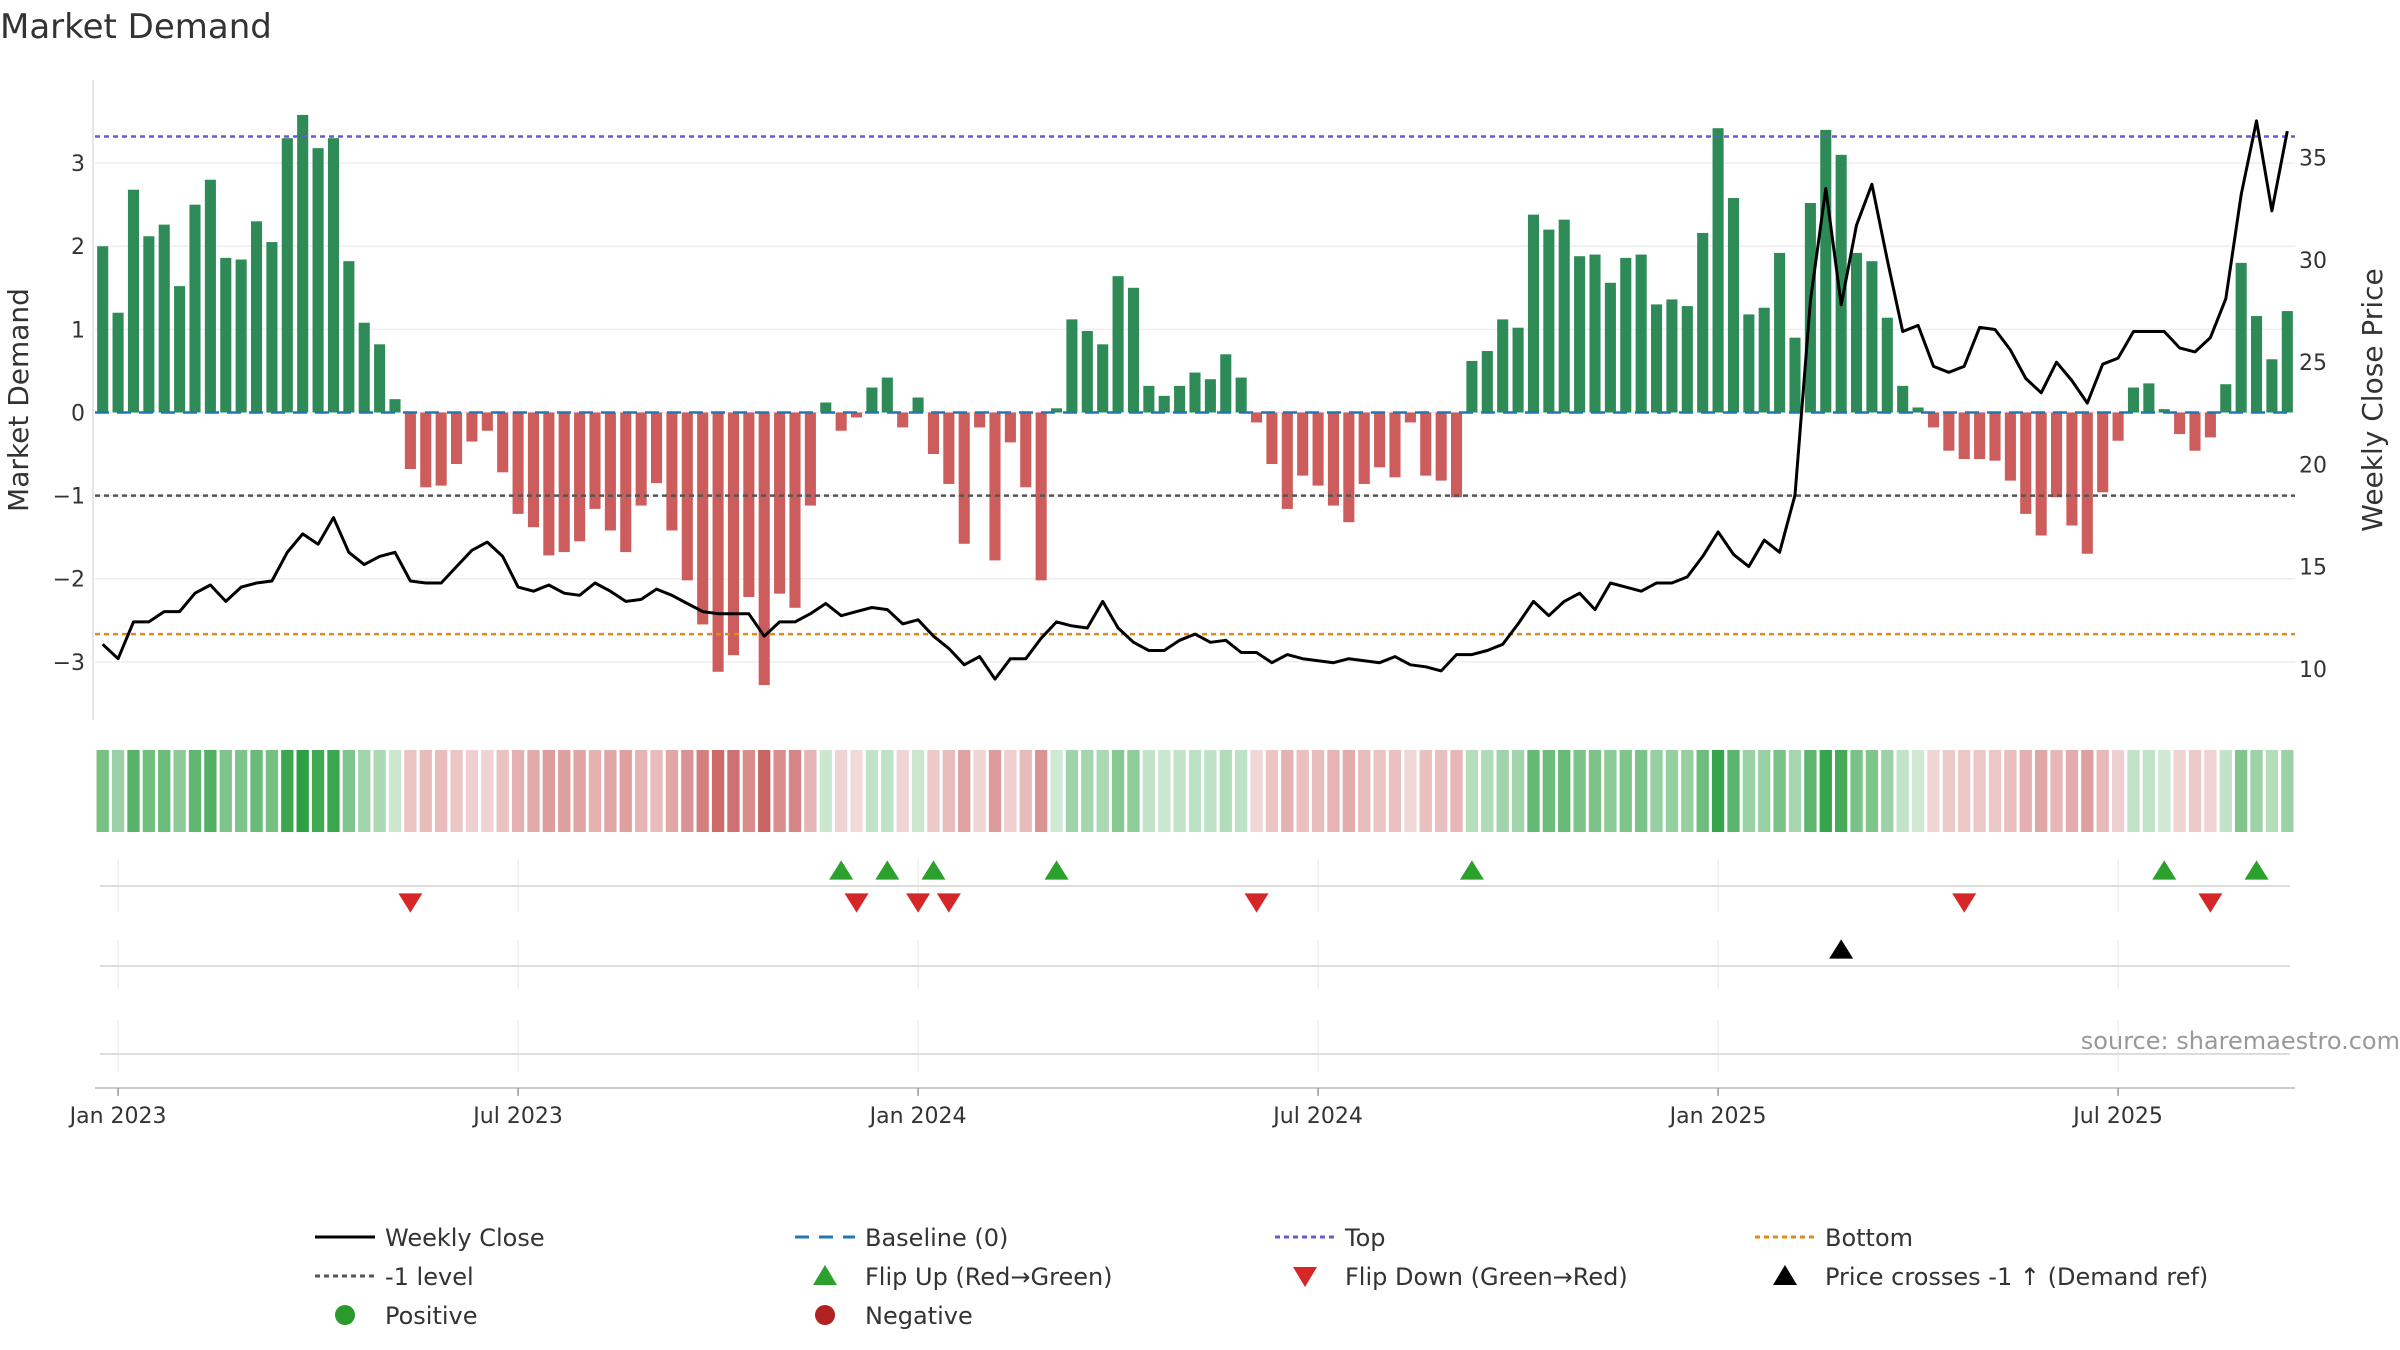  What do you see at coordinates (2313, 670) in the screenshot?
I see `right-tick-label: 10` at bounding box center [2313, 670].